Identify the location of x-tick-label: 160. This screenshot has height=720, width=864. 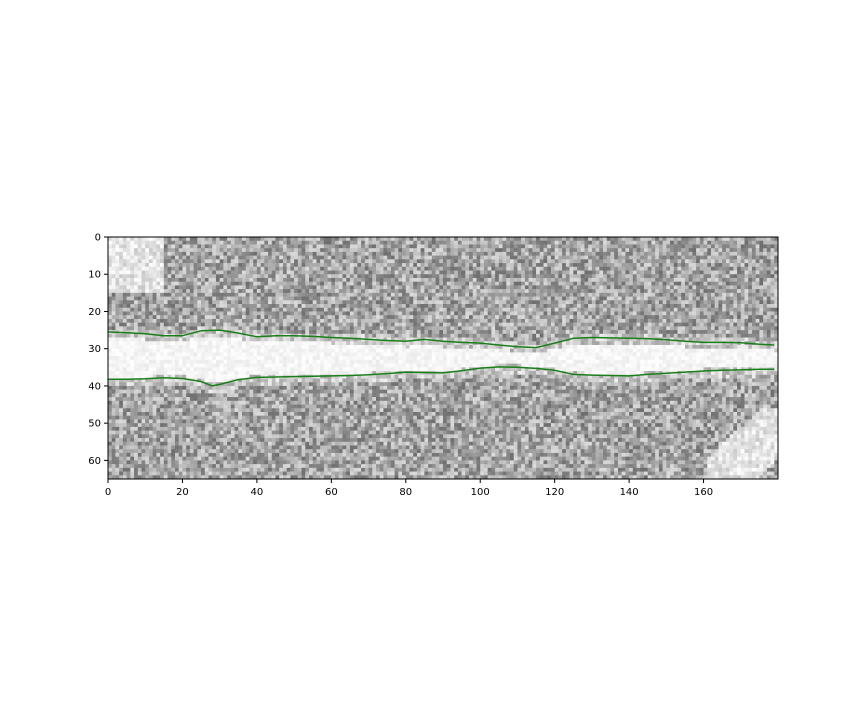
(703, 492).